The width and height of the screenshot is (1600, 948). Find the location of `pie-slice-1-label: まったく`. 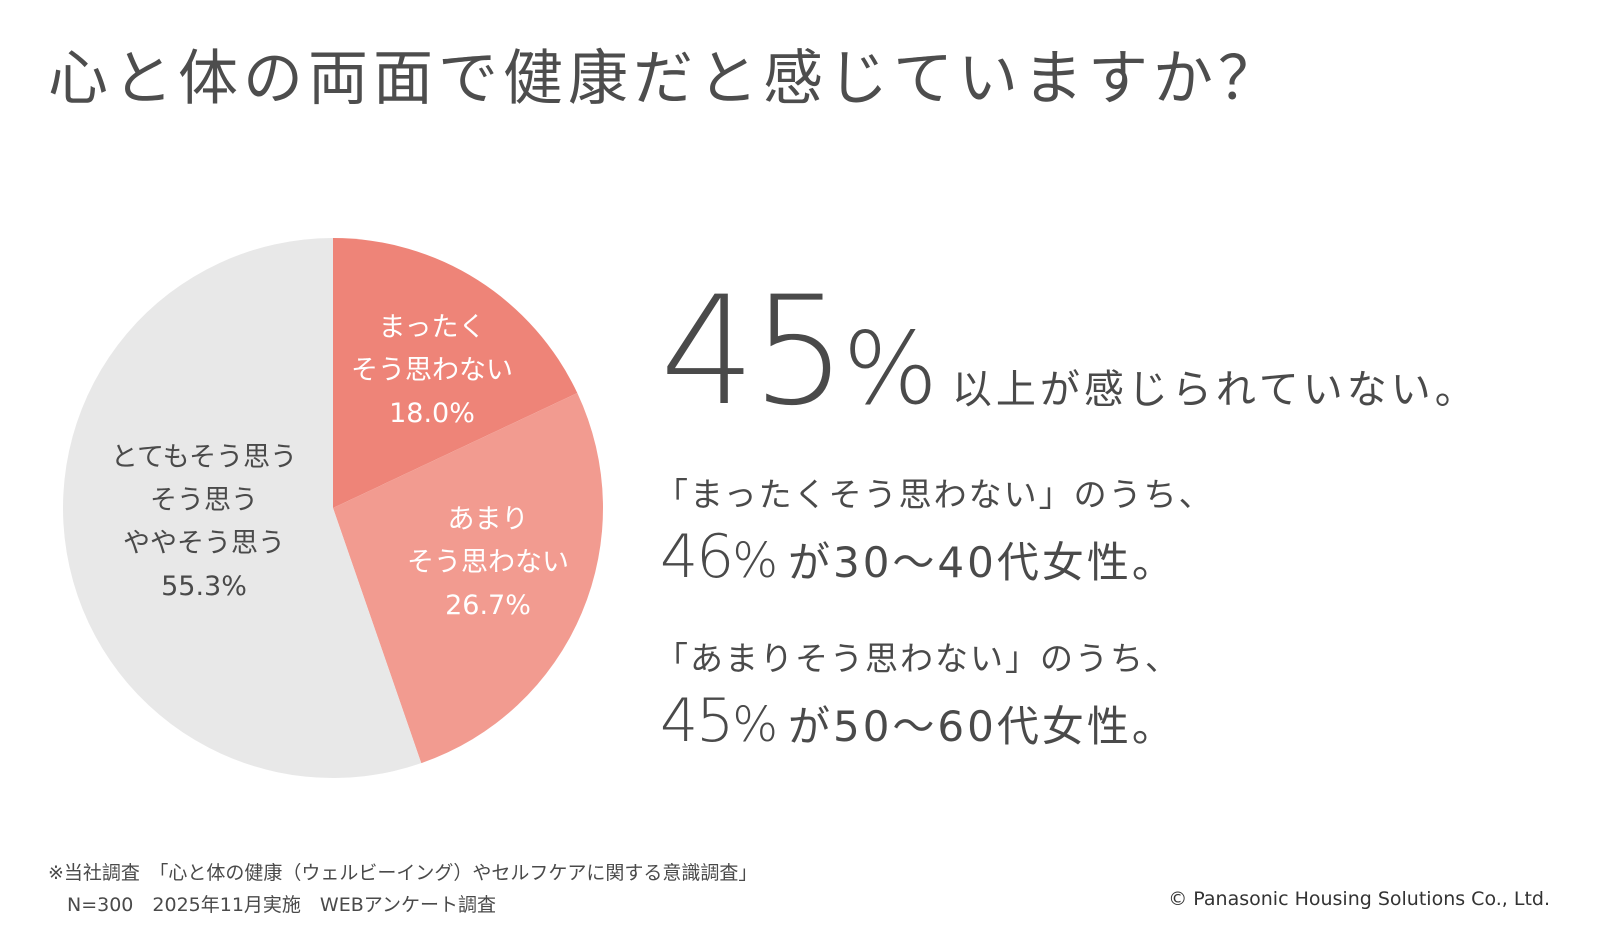

pie-slice-1-label: まったく is located at coordinates (432, 327).